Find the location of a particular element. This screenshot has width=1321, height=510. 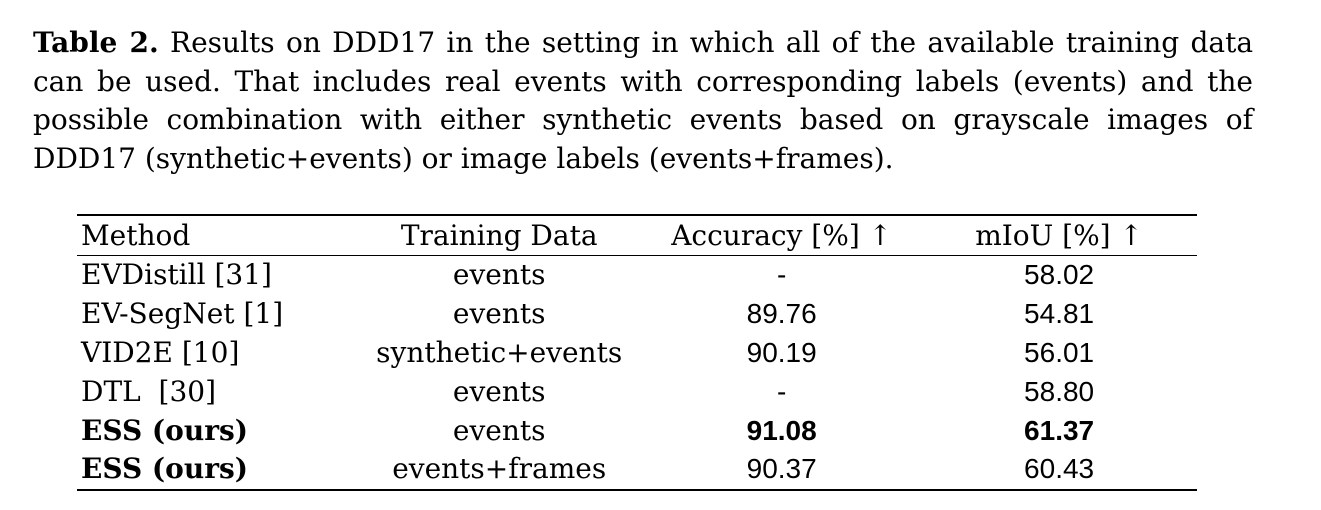

miou-cell: 58.02 is located at coordinates (1059, 275).